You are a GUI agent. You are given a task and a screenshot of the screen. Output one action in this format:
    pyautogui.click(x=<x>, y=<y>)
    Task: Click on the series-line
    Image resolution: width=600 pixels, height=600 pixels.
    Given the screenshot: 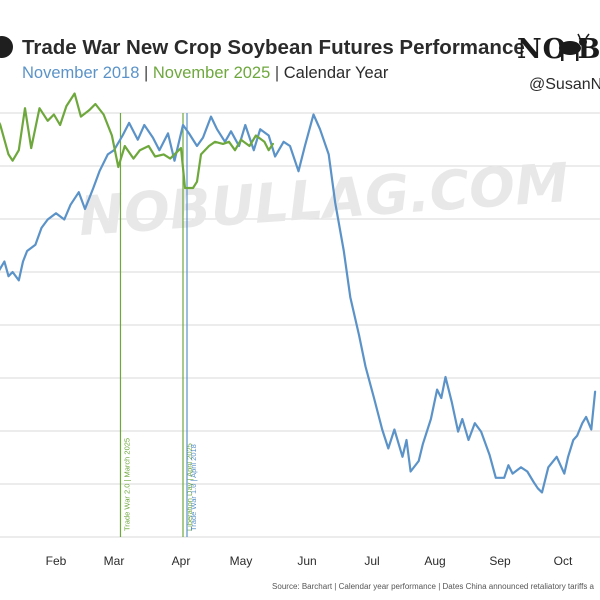 What is the action you would take?
    pyautogui.click(x=137, y=141)
    